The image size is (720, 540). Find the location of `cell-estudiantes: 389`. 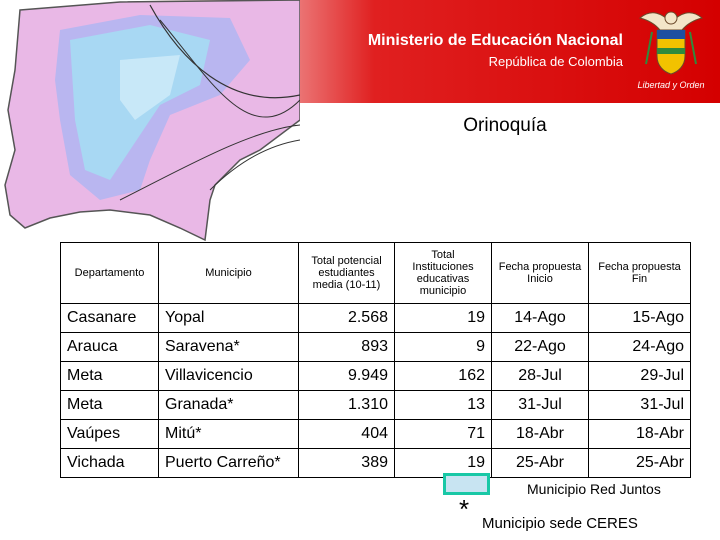

cell-estudiantes: 389 is located at coordinates (346, 463).